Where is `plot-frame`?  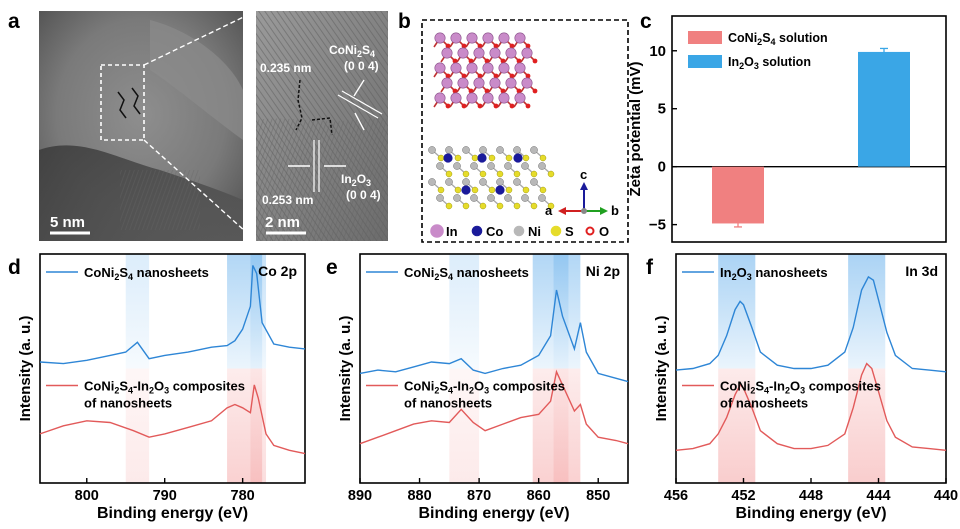
plot-frame is located at coordinates (172, 368).